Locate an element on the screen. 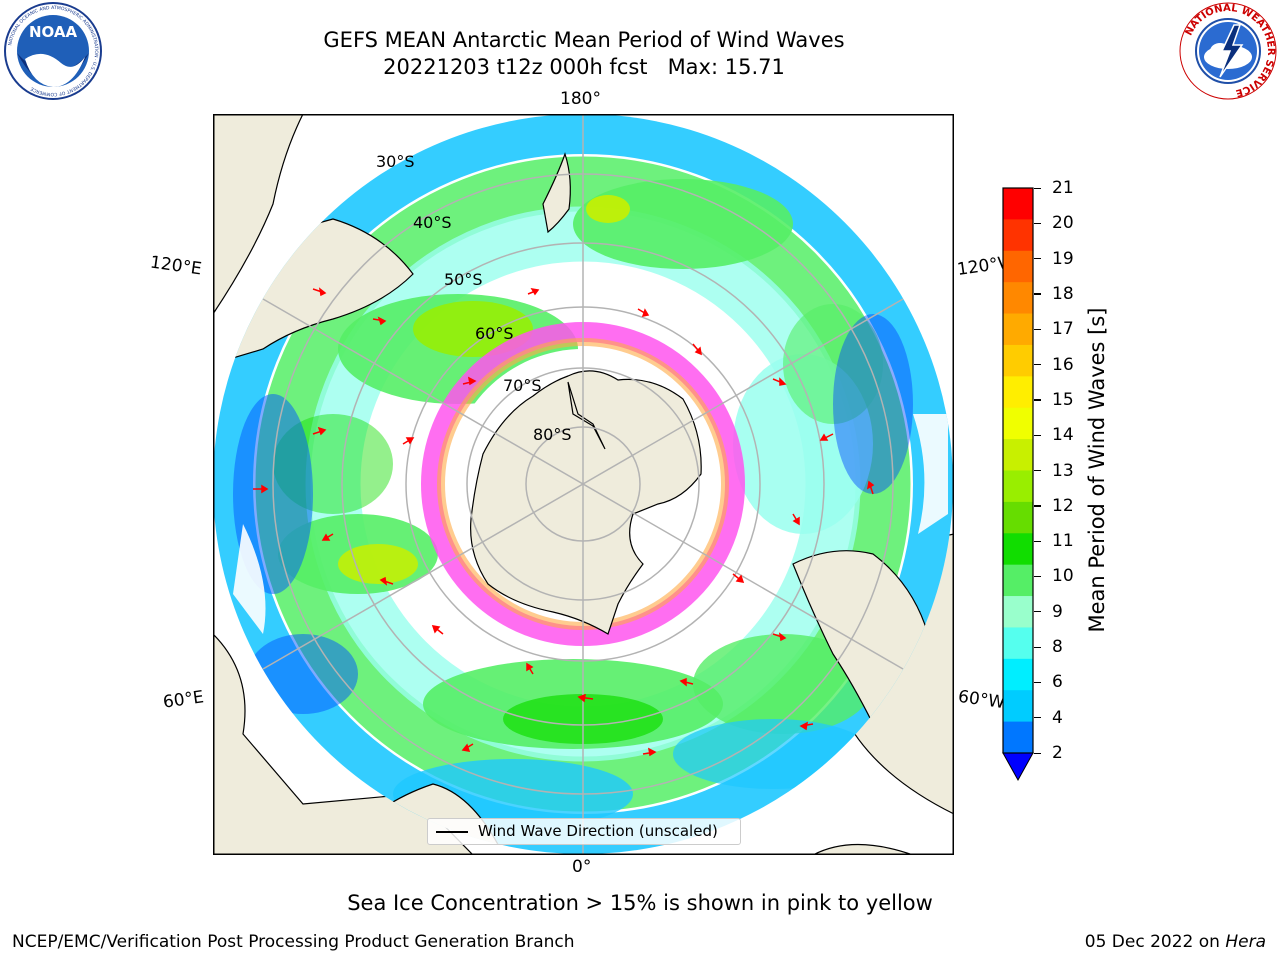  colorbar-tick-label: 6 is located at coordinates (1057, 682).